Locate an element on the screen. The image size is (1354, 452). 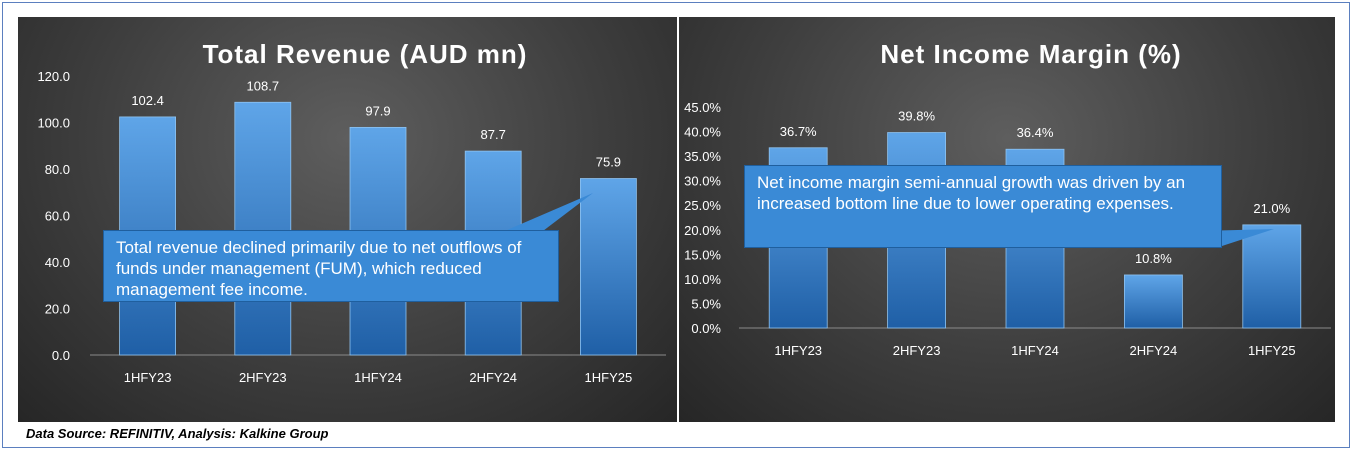
y-tick-label: 40.0% is located at coordinates (702, 132).